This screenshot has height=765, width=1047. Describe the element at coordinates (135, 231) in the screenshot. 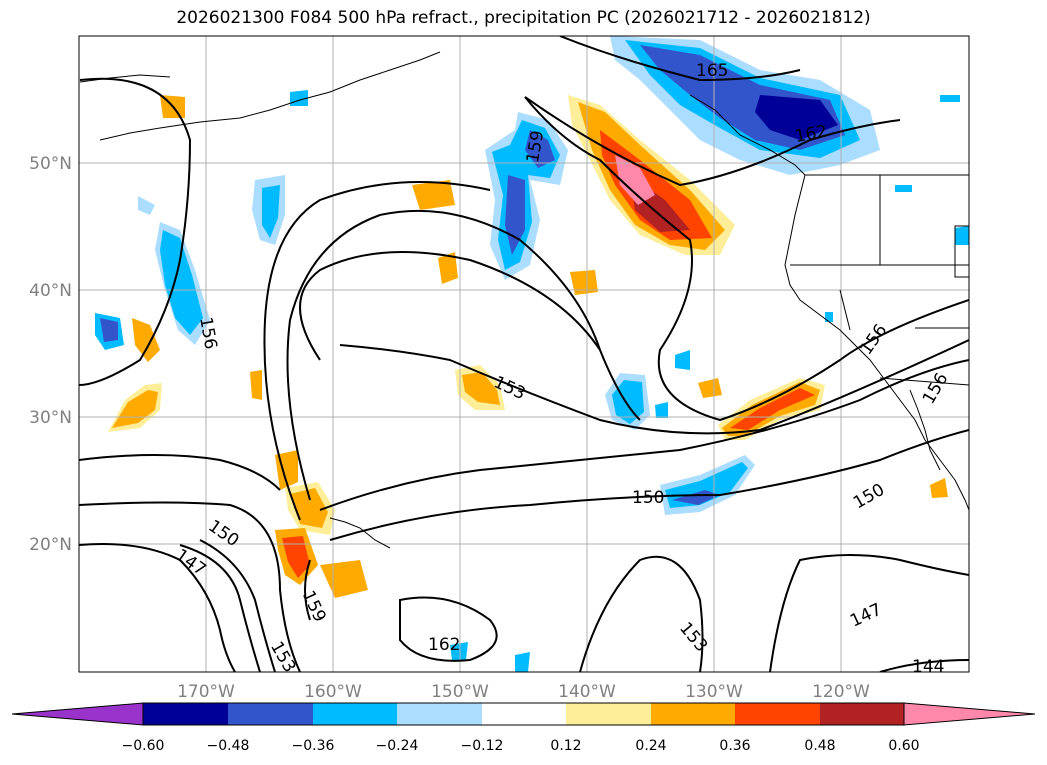

I see `contour-159-west` at that location.